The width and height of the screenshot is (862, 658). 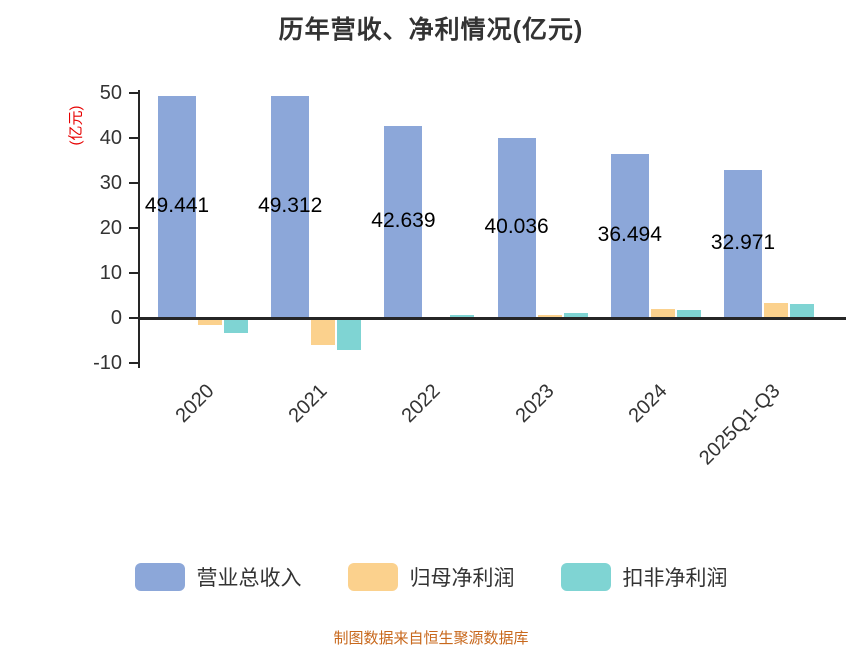 I want to click on bar-series1-2020, so click(x=210, y=321).